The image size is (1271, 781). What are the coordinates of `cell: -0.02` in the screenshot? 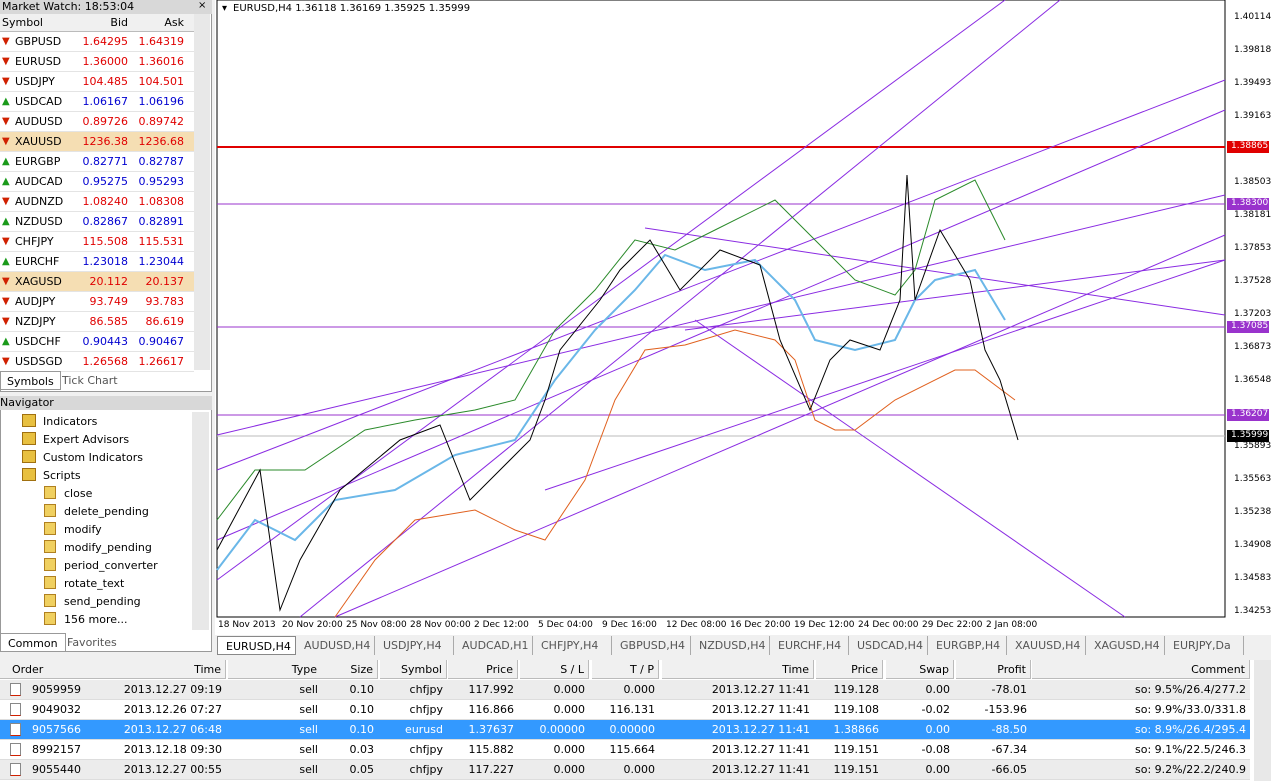 It's located at (935, 709).